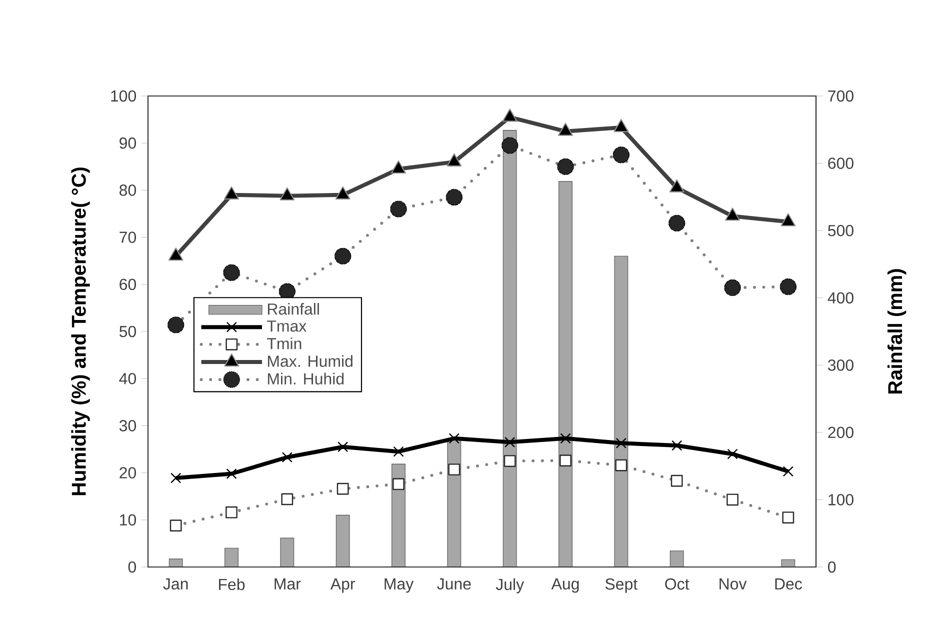 Image resolution: width=942 pixels, height=625 pixels. I want to click on y2-tick-label: 200, so click(841, 432).